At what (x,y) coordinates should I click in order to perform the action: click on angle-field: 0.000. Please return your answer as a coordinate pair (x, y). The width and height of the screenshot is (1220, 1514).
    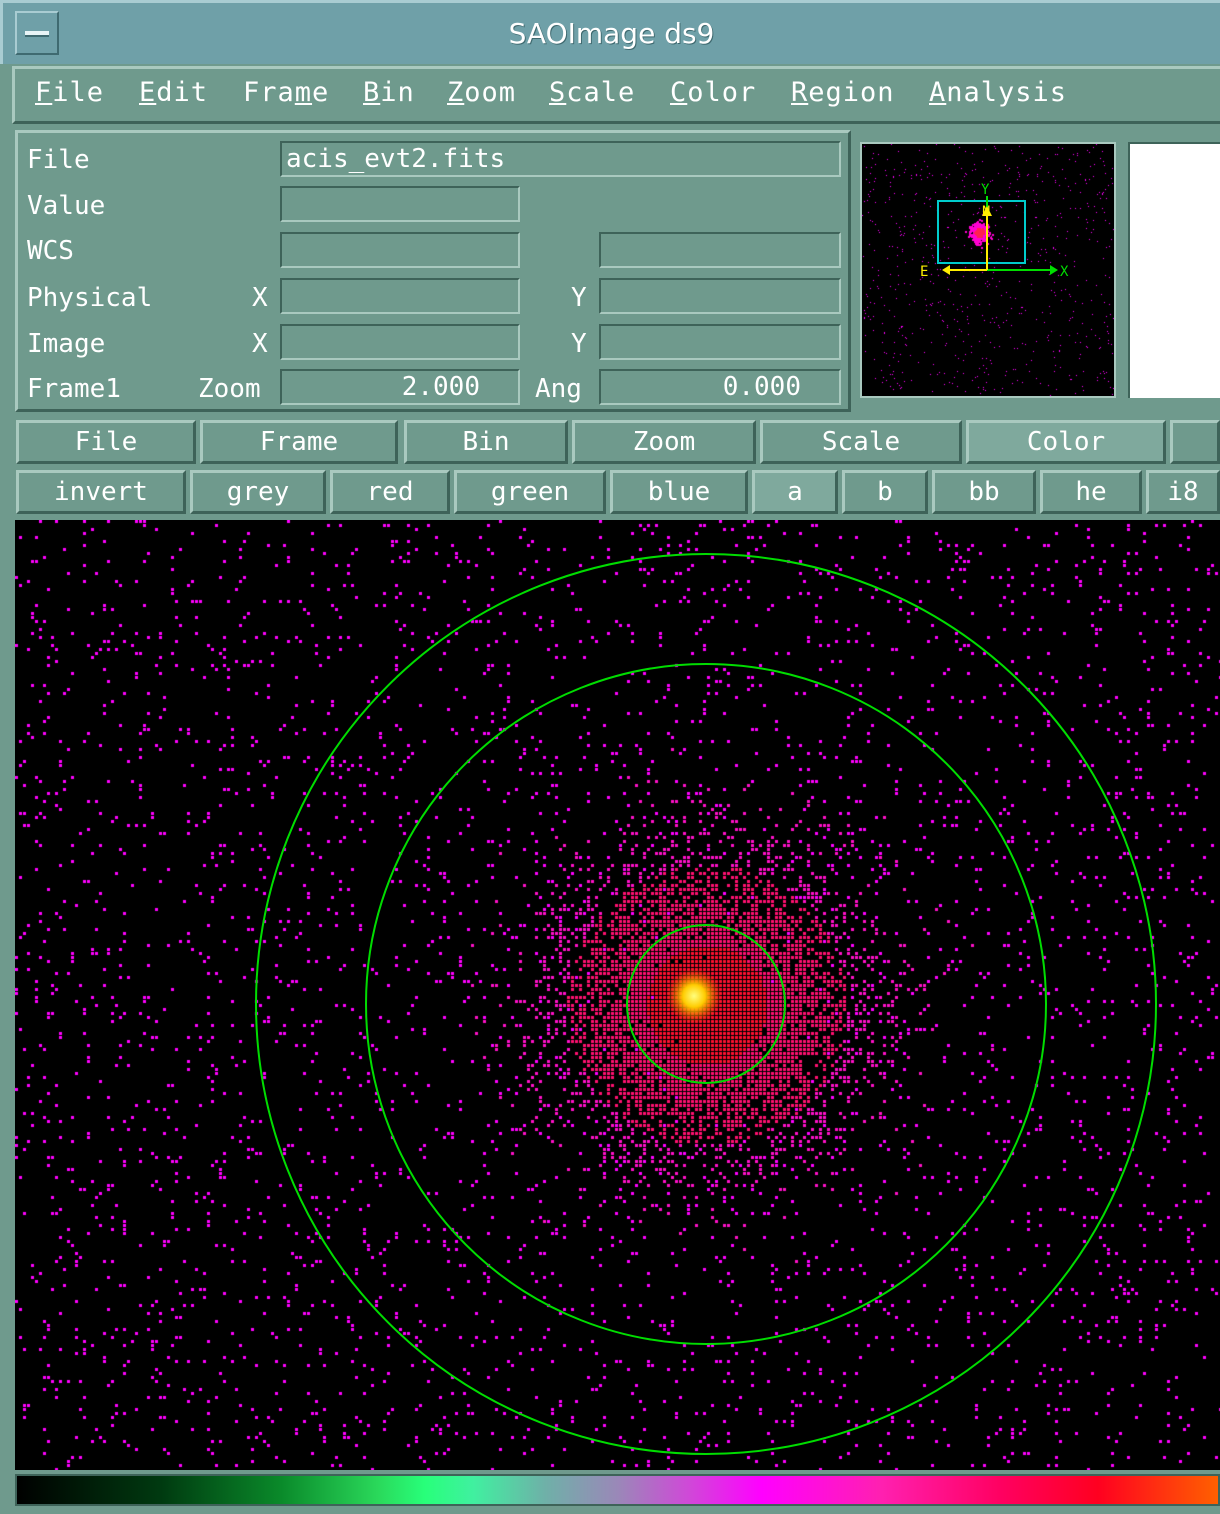
    Looking at the image, I should click on (720, 387).